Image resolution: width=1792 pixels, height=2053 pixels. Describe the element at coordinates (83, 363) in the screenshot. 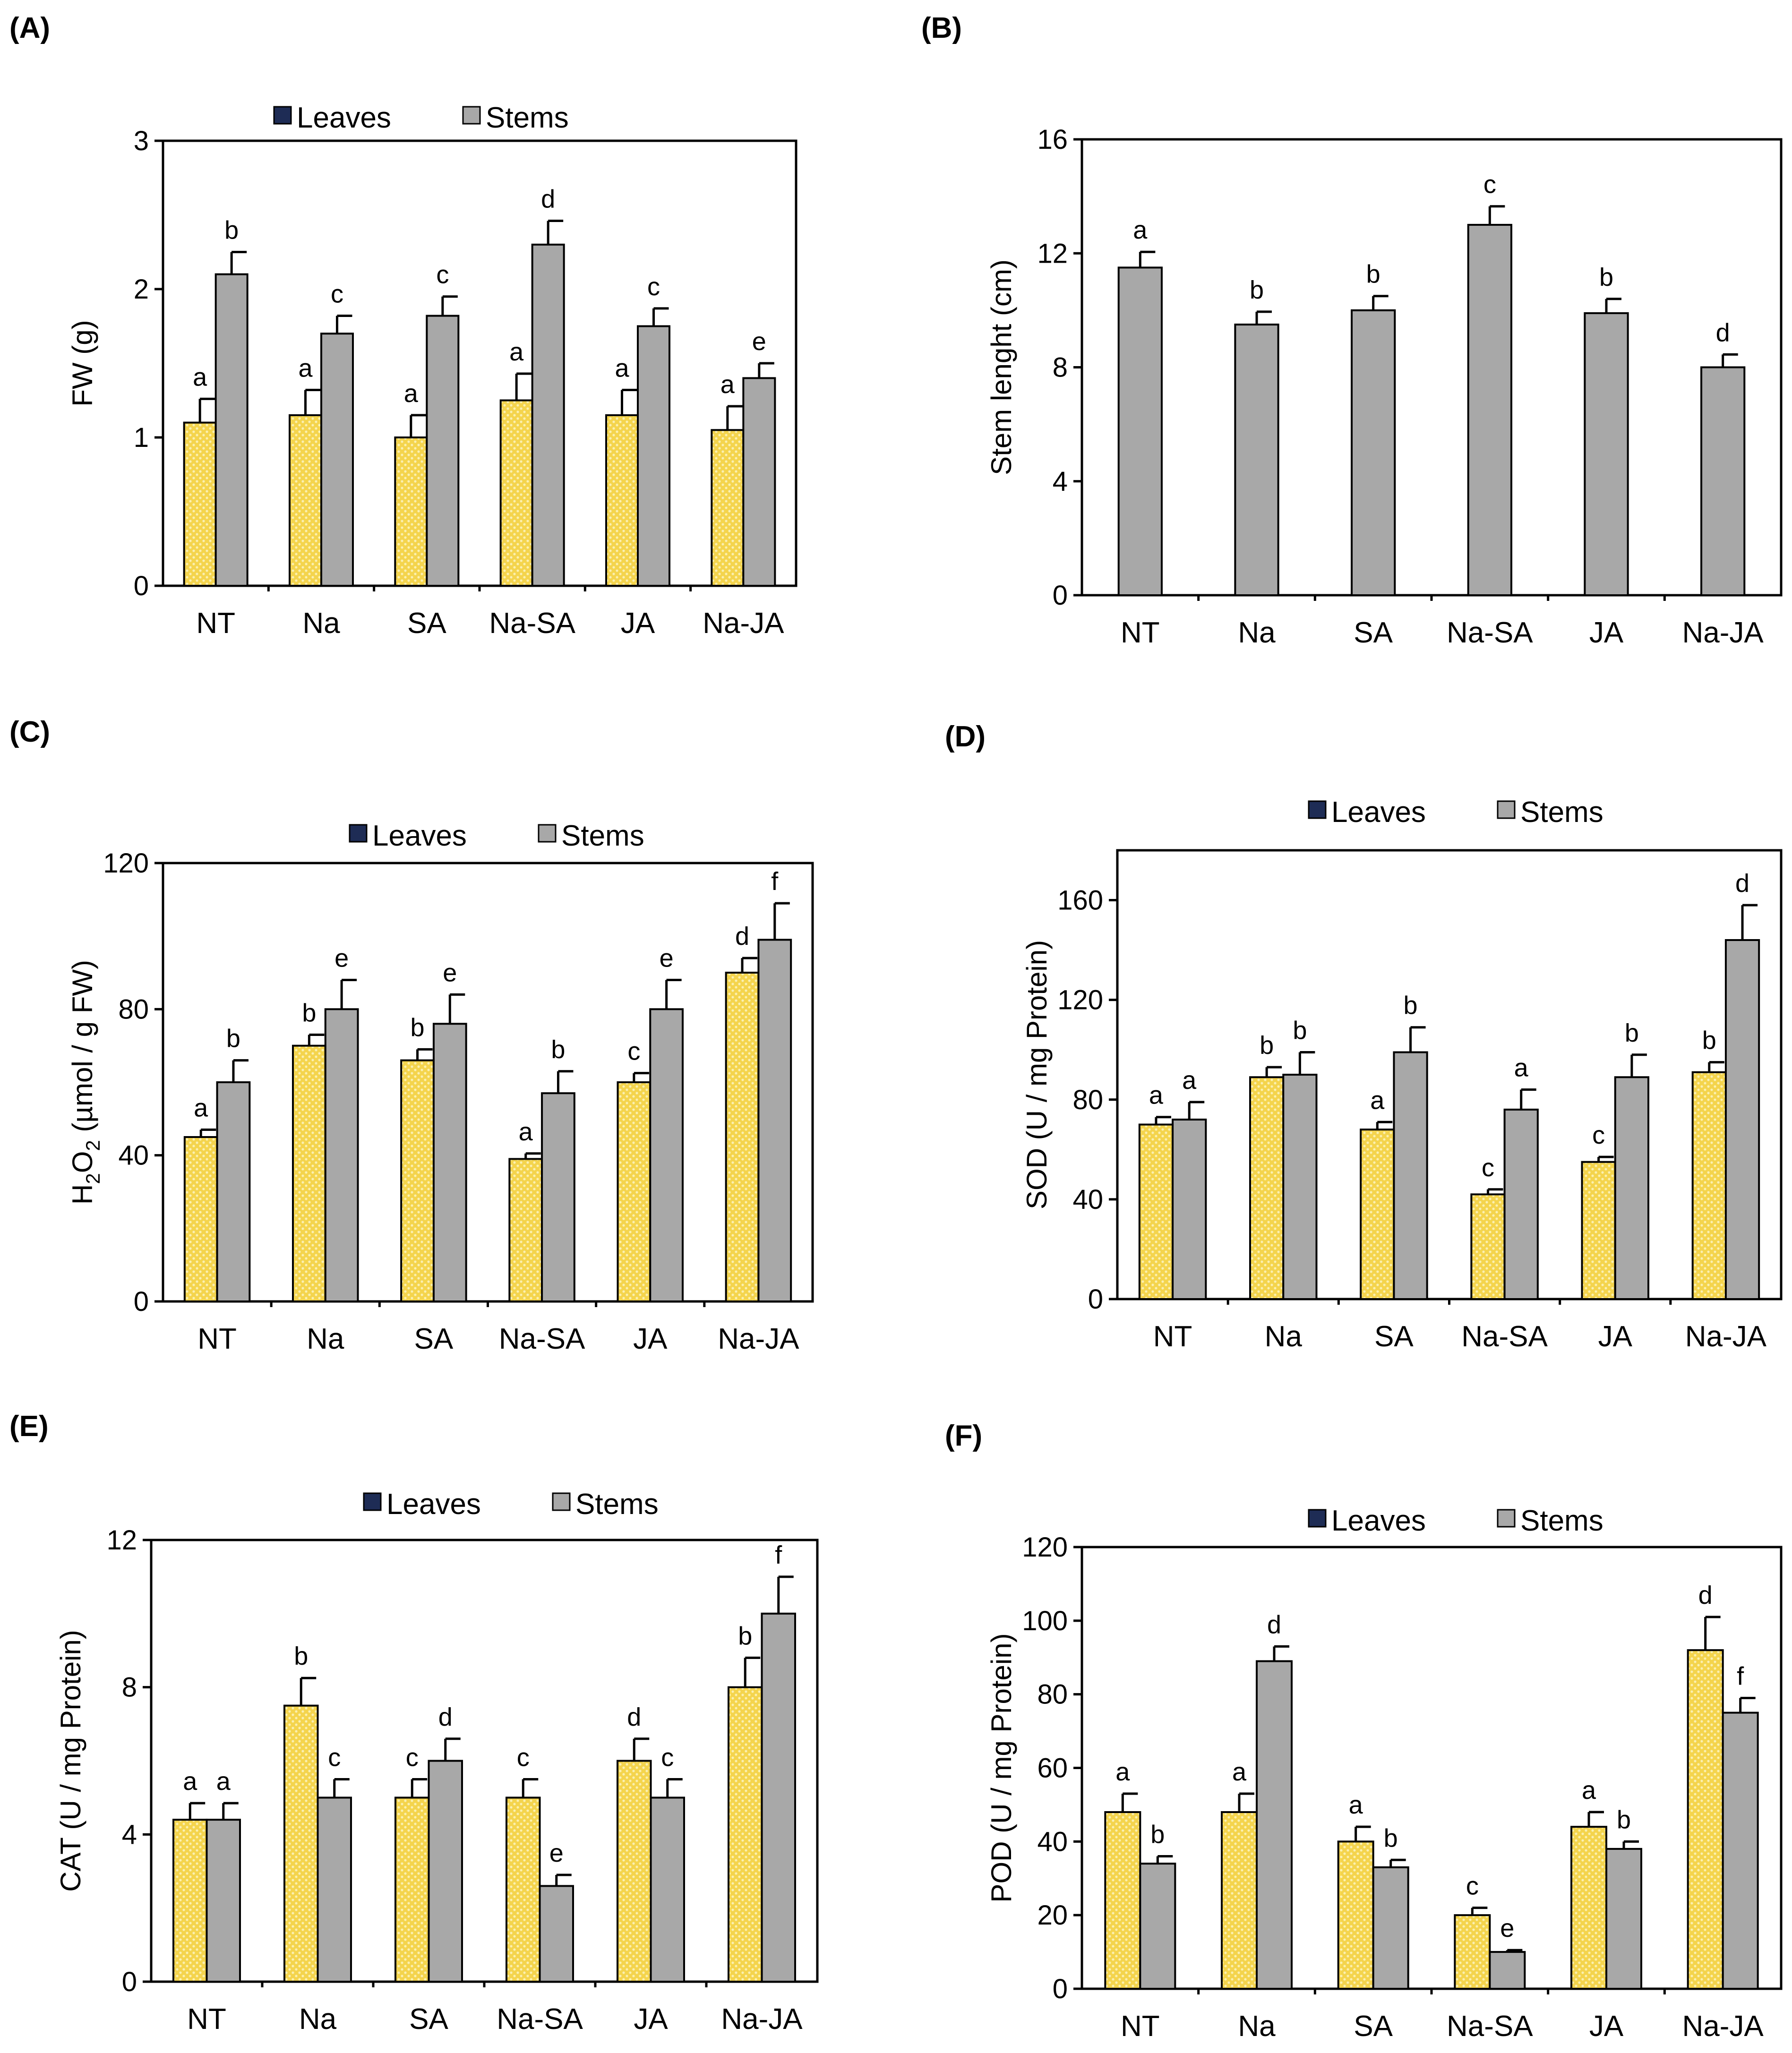

I see `y-axis-label: FW (g)` at that location.